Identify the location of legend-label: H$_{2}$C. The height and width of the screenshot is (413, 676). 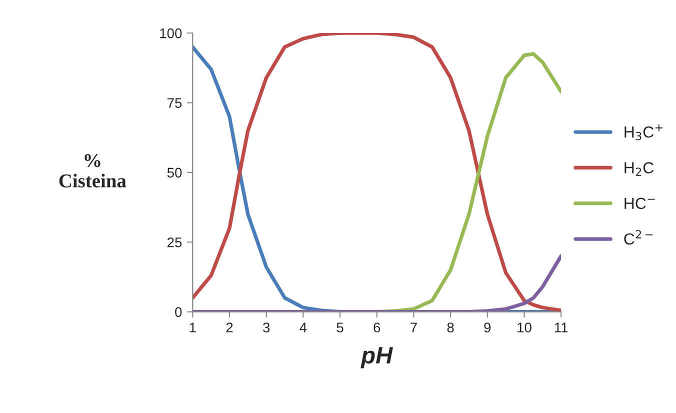
(639, 169).